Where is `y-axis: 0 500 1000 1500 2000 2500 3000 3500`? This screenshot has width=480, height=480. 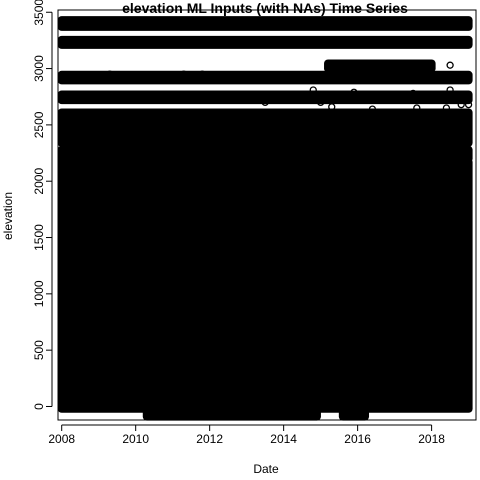 y-axis: 0 500 1000 1500 2000 2500 3000 3500 is located at coordinates (42, 205).